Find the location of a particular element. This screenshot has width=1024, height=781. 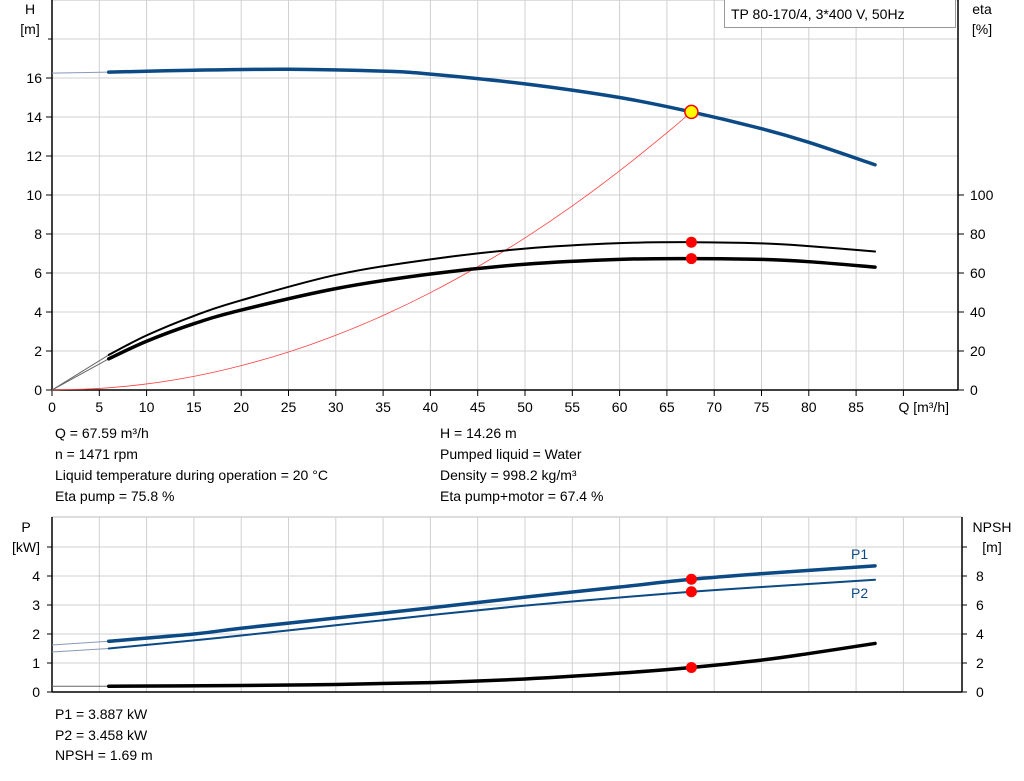

y-right-axis-label-npsh: NPSH is located at coordinates (992, 527).